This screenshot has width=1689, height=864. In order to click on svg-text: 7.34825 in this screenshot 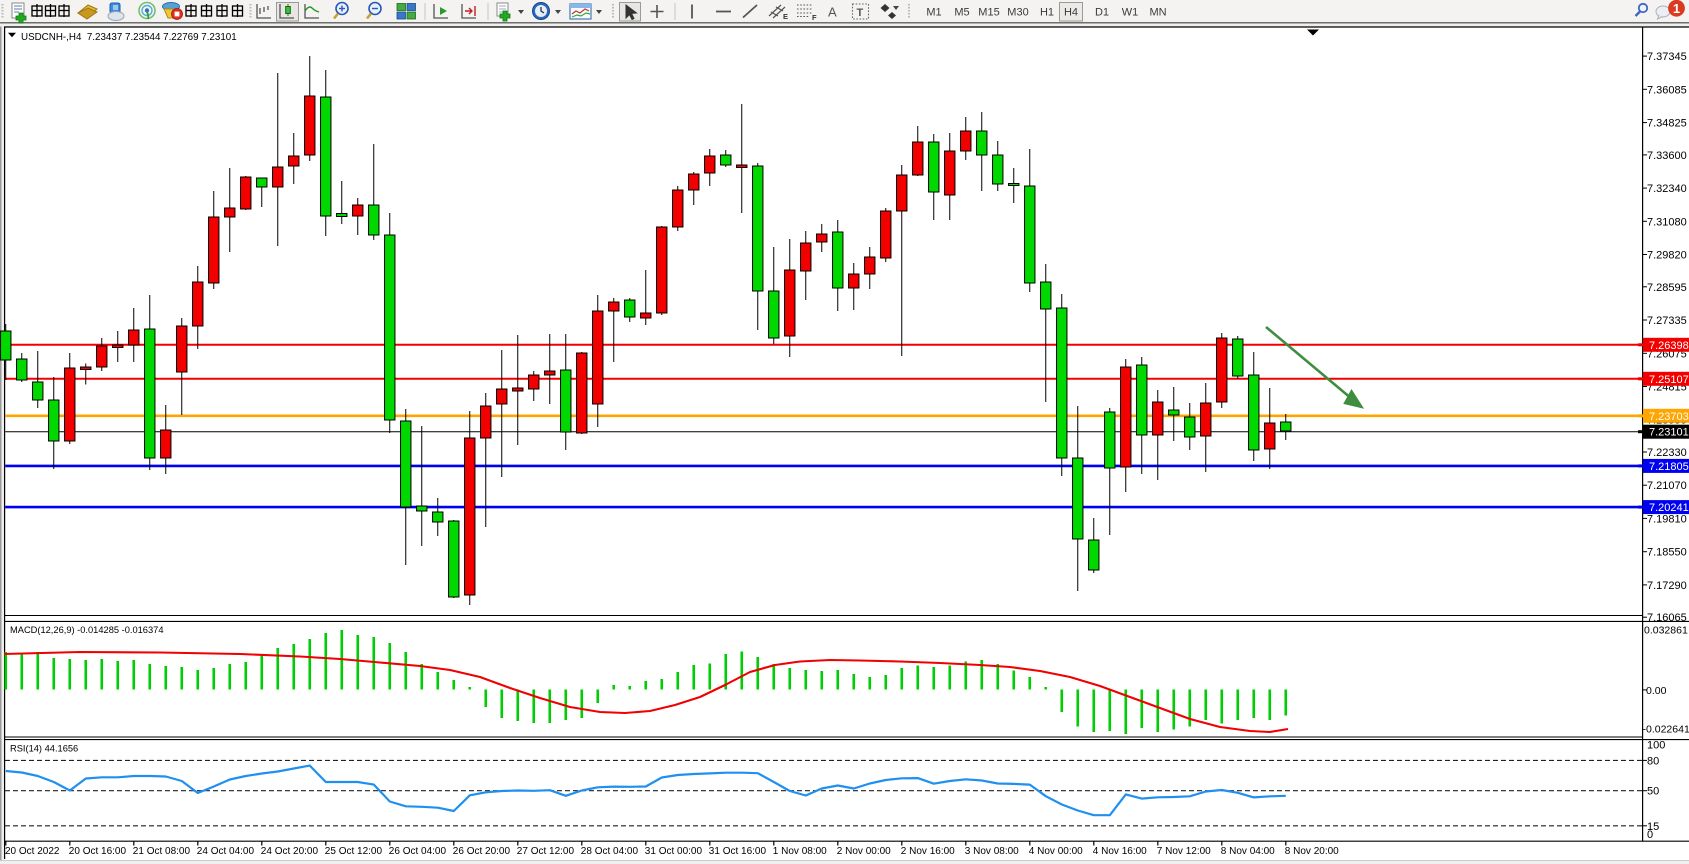, I will do `click(1667, 124)`.